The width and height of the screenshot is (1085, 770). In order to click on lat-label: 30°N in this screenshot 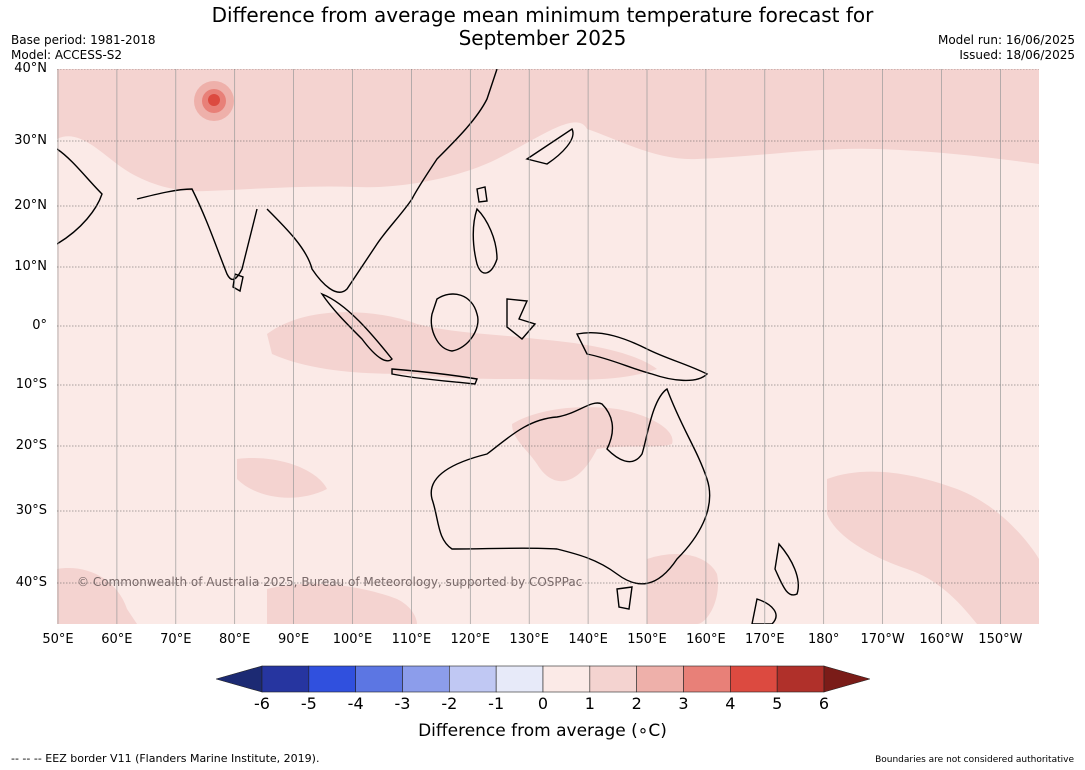, I will do `click(30, 140)`.